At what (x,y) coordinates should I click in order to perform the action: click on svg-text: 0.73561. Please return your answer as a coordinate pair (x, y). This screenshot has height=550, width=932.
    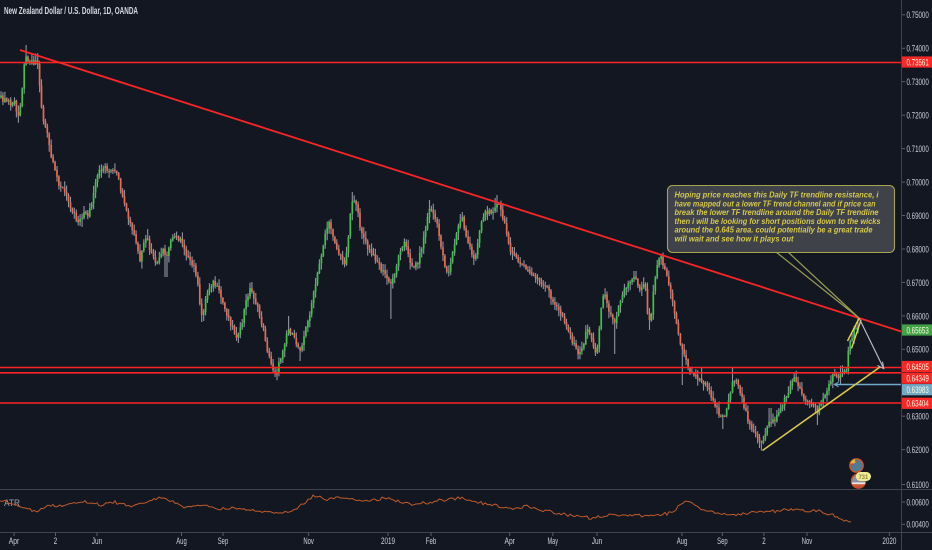
    Looking at the image, I should click on (918, 62).